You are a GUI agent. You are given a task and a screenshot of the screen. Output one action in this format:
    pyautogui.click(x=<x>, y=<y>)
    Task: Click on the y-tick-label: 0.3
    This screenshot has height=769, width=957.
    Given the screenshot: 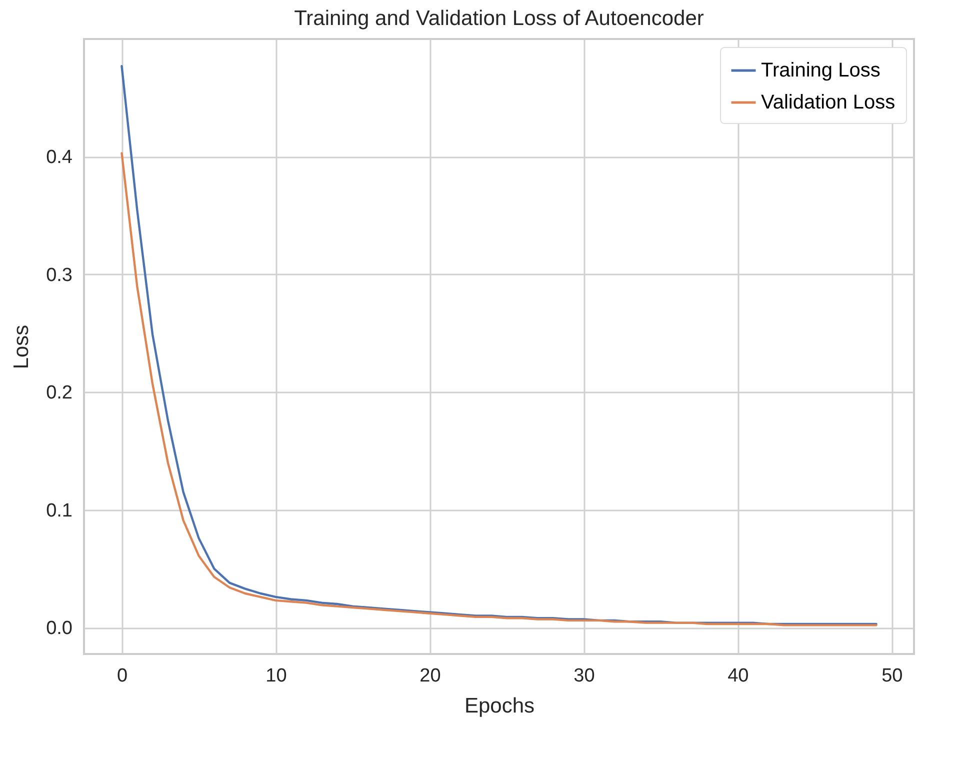 What is the action you would take?
    pyautogui.click(x=59, y=275)
    